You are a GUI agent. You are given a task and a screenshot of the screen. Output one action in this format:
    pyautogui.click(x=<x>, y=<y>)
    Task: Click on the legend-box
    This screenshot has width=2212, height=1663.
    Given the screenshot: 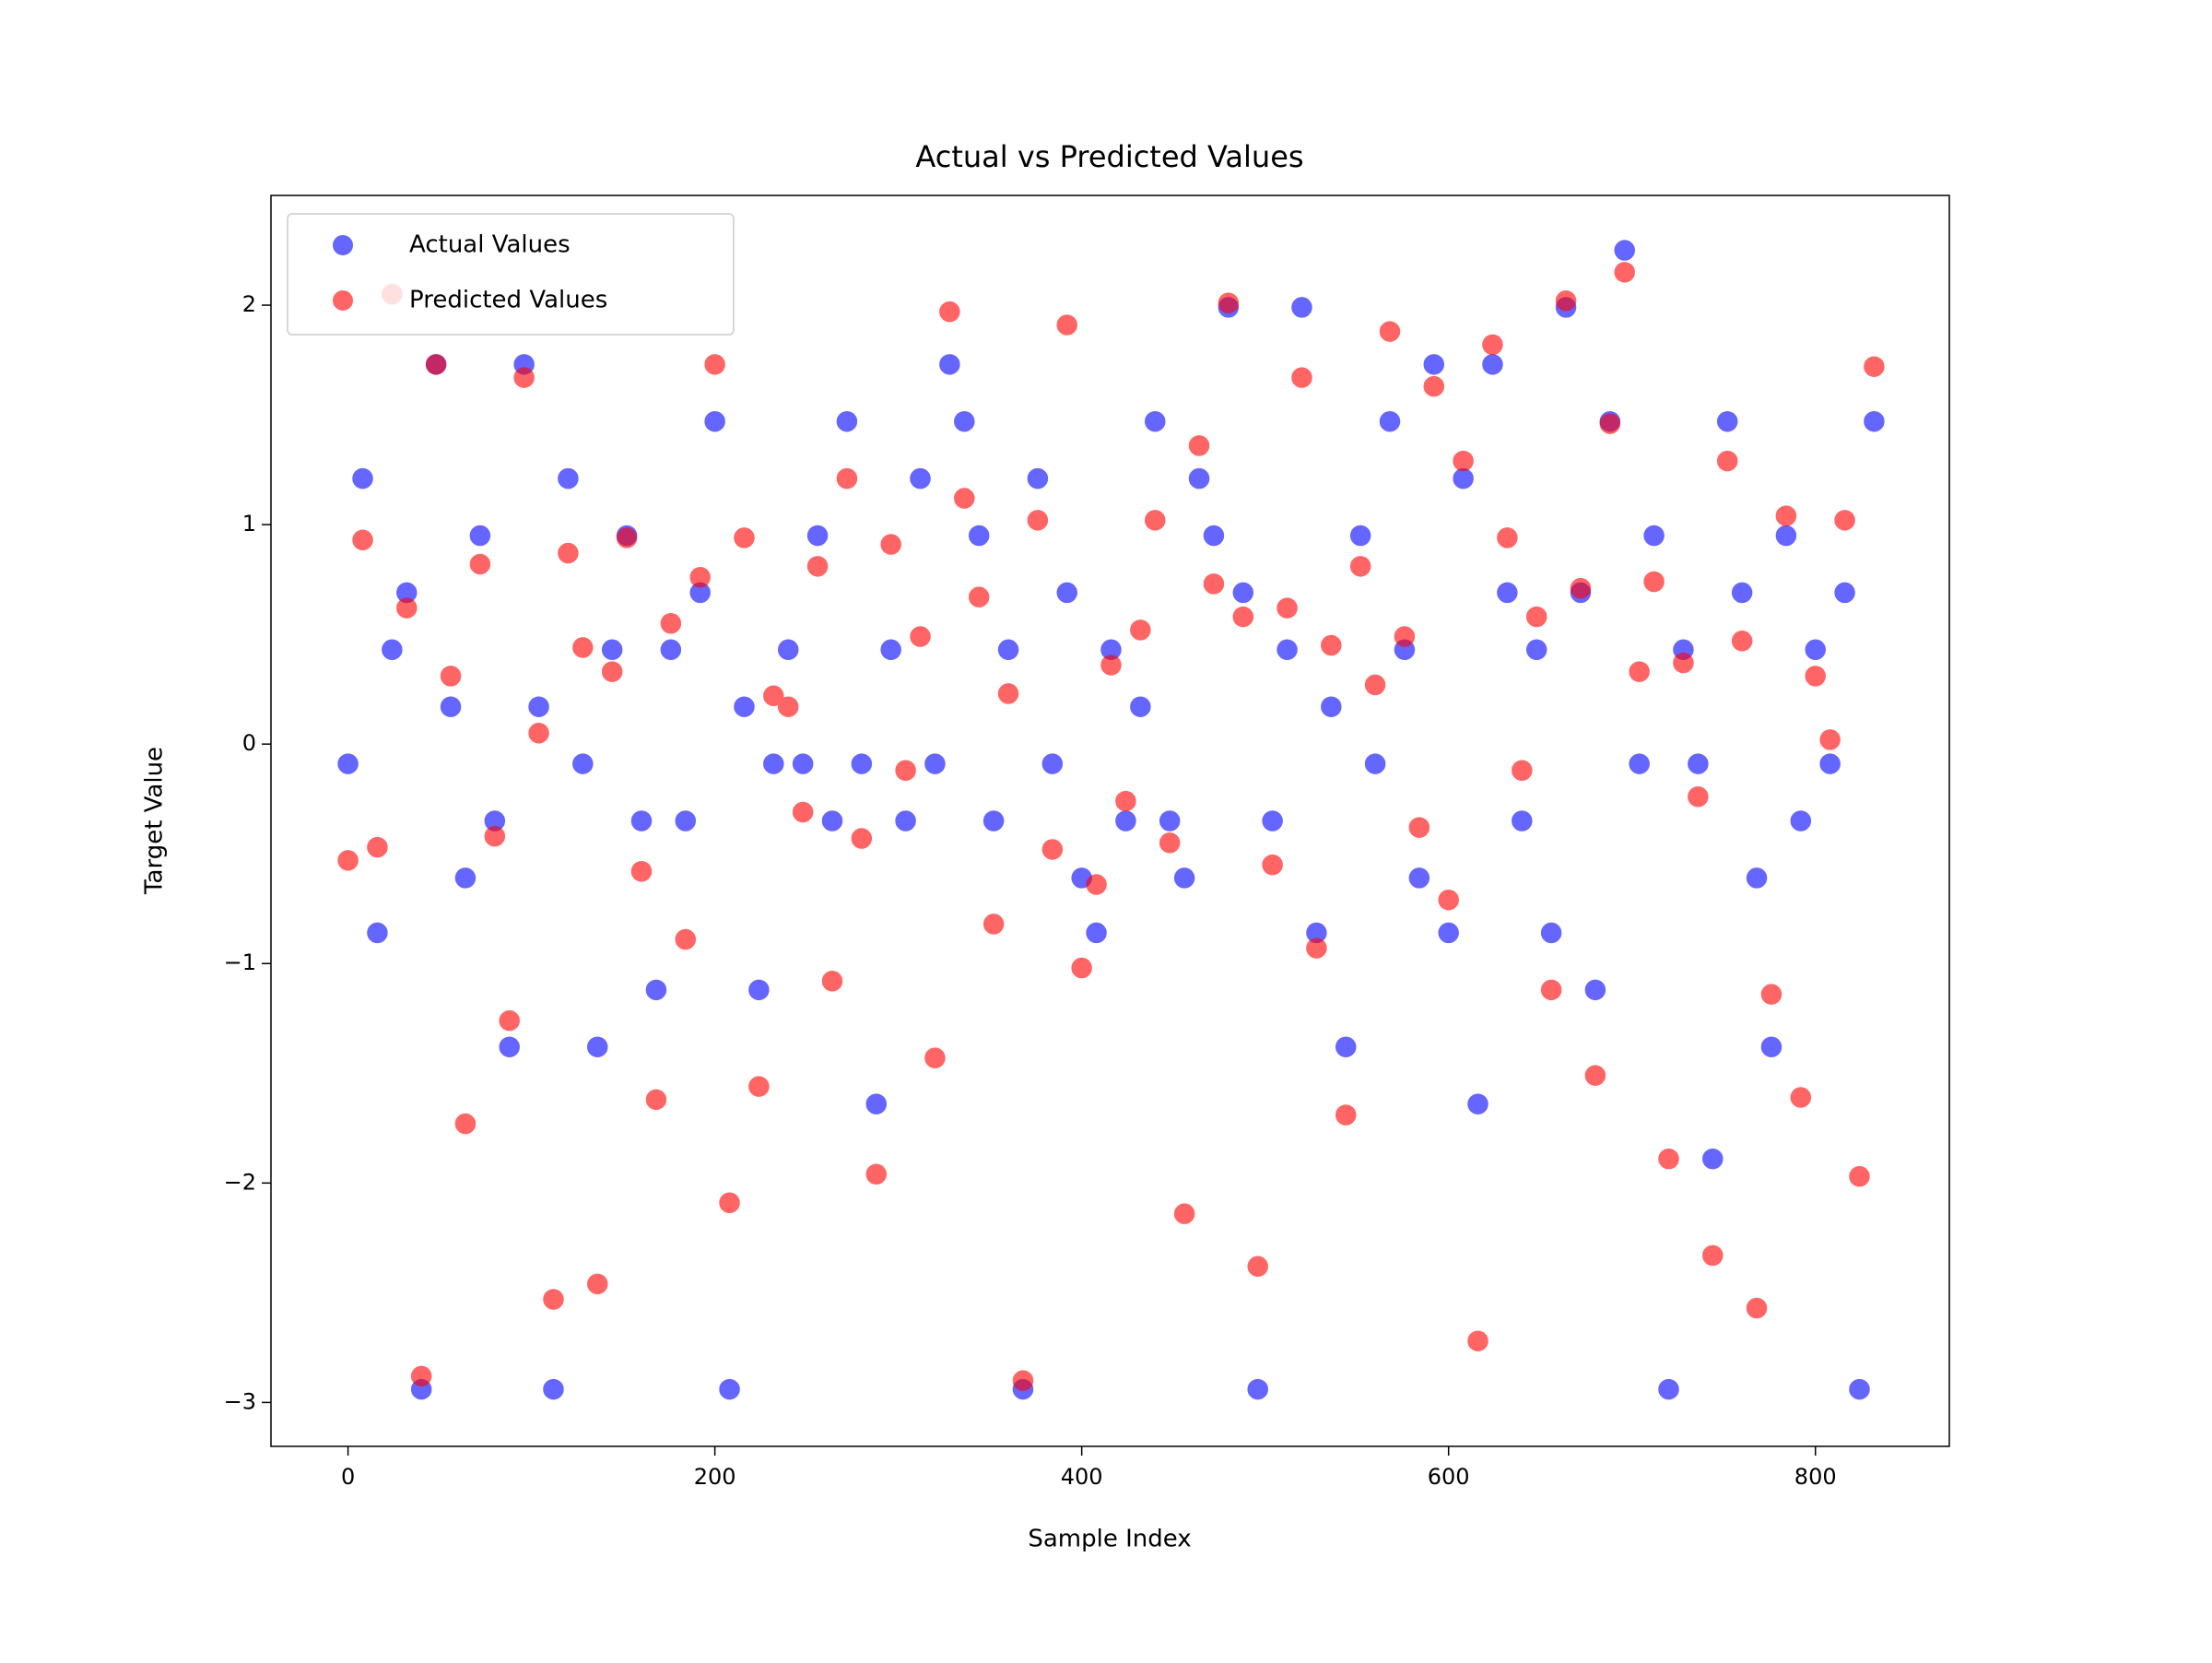 What is the action you would take?
    pyautogui.click(x=511, y=274)
    